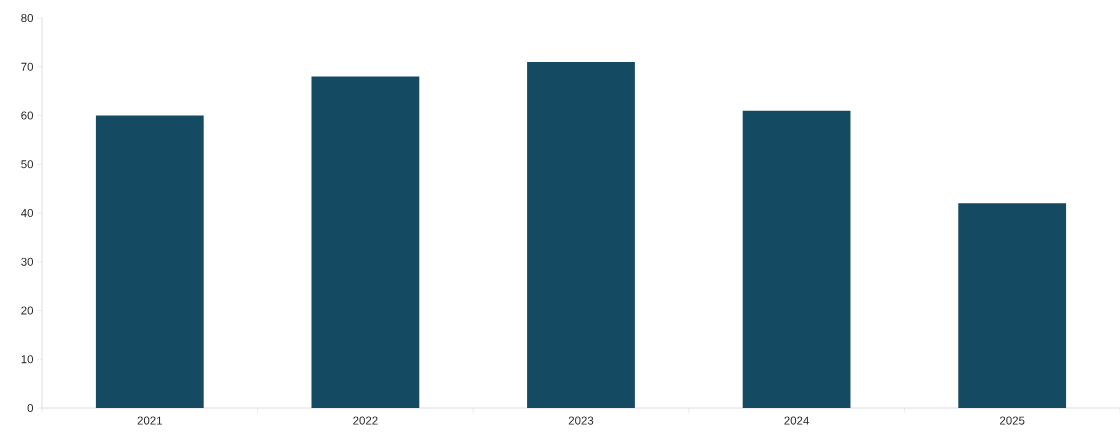 Image resolution: width=1120 pixels, height=447 pixels. What do you see at coordinates (27, 261) in the screenshot?
I see `y-tick-label: 30` at bounding box center [27, 261].